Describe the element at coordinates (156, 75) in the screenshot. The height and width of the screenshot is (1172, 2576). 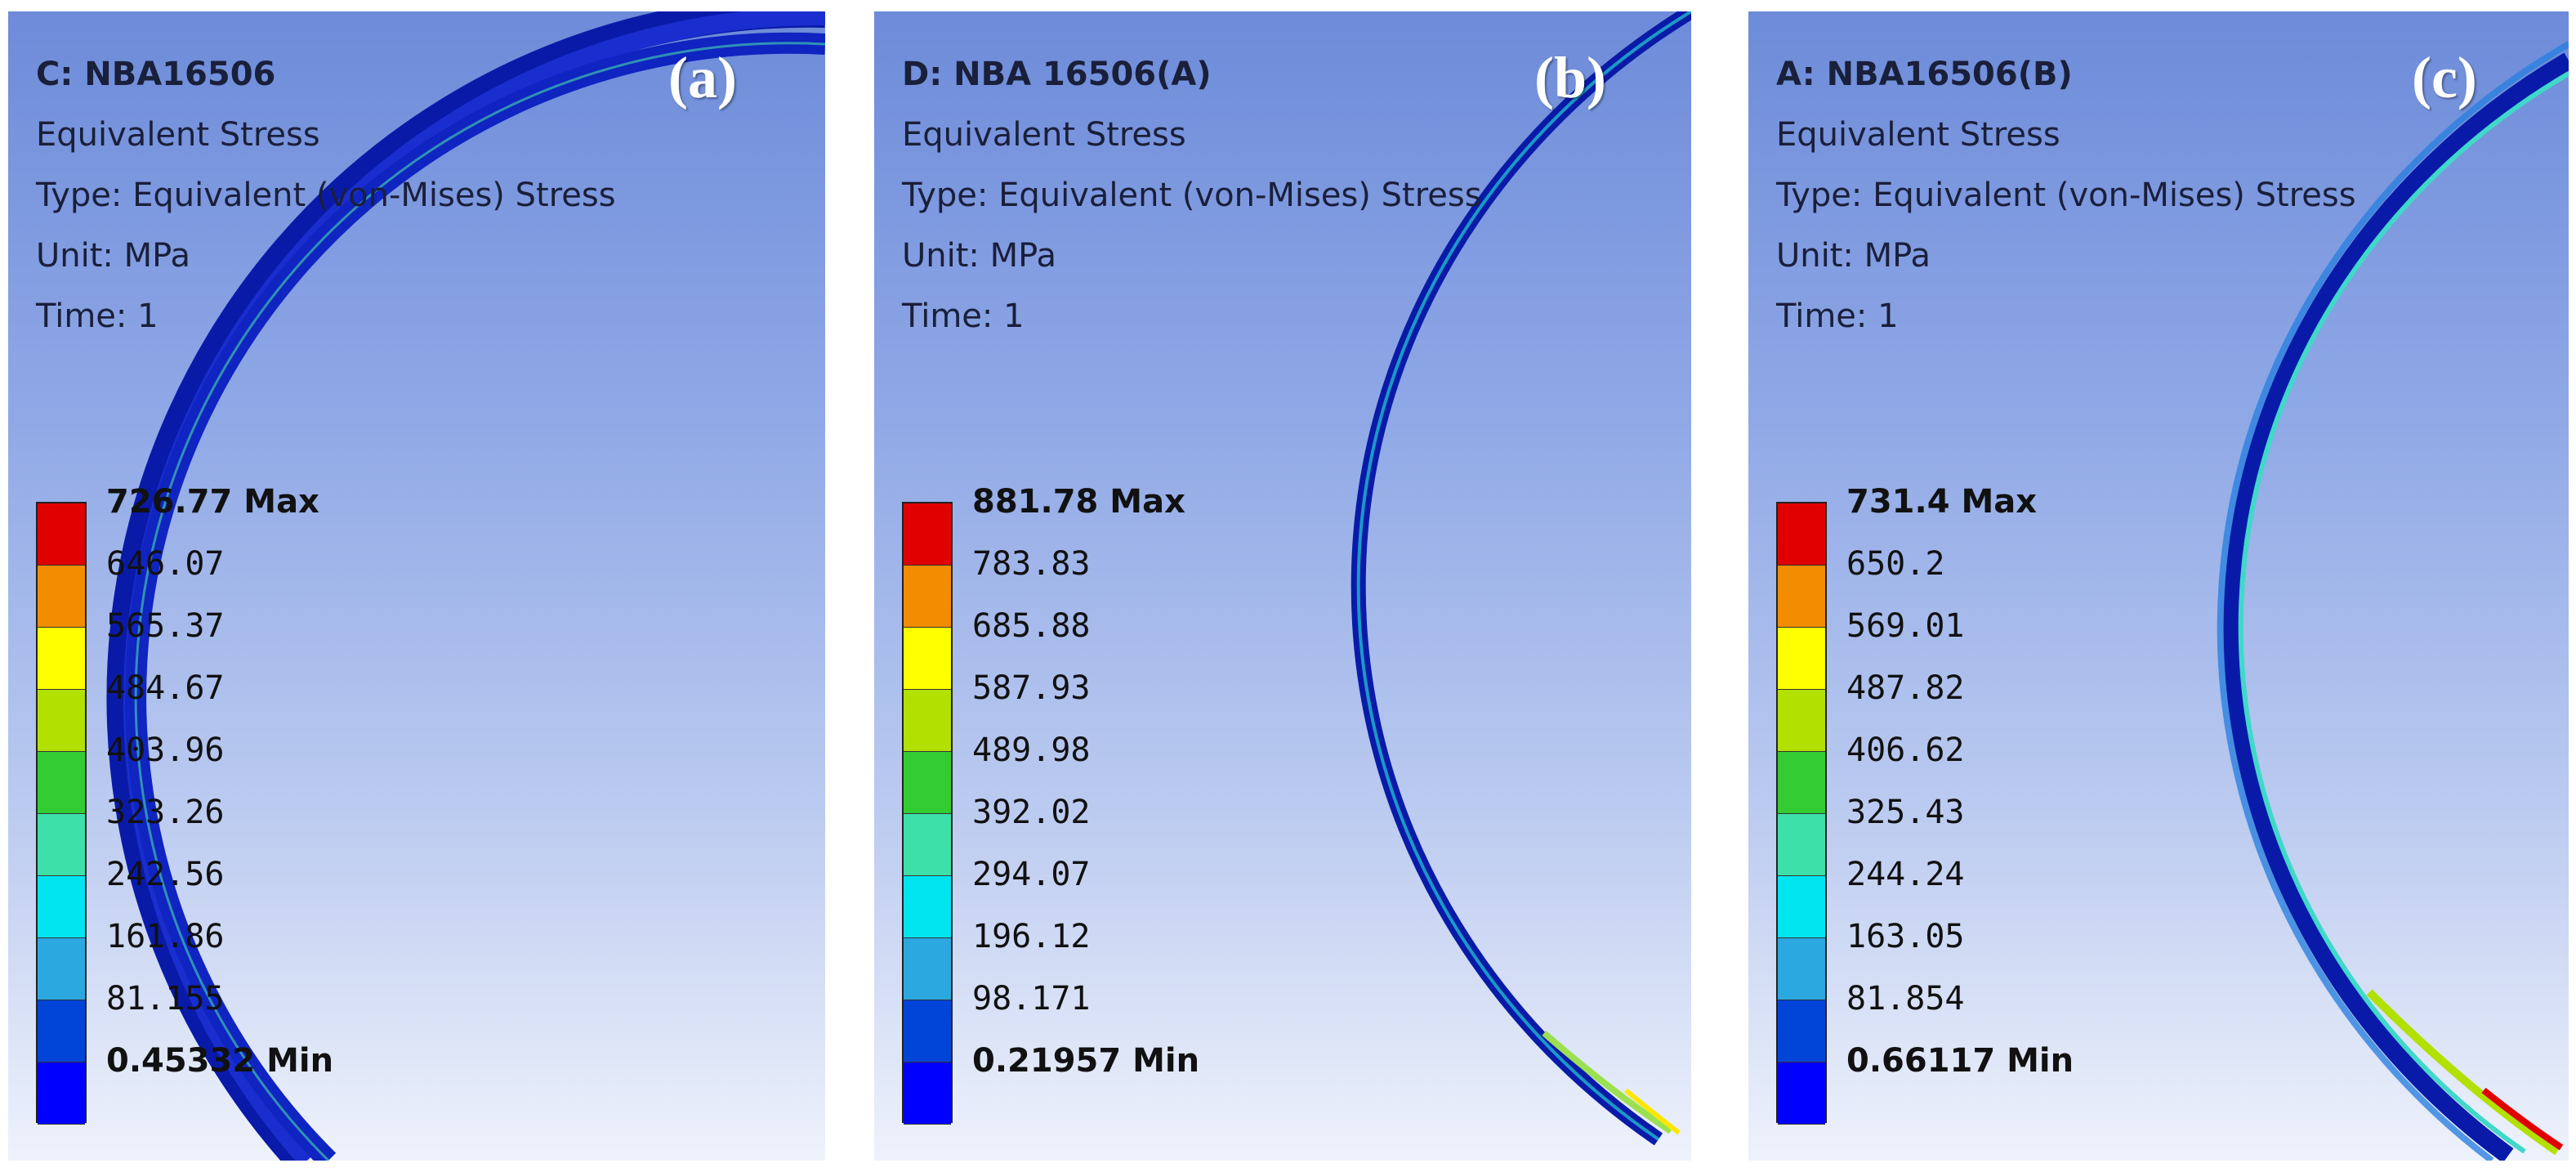
I see `model-title: C: NBA16506` at that location.